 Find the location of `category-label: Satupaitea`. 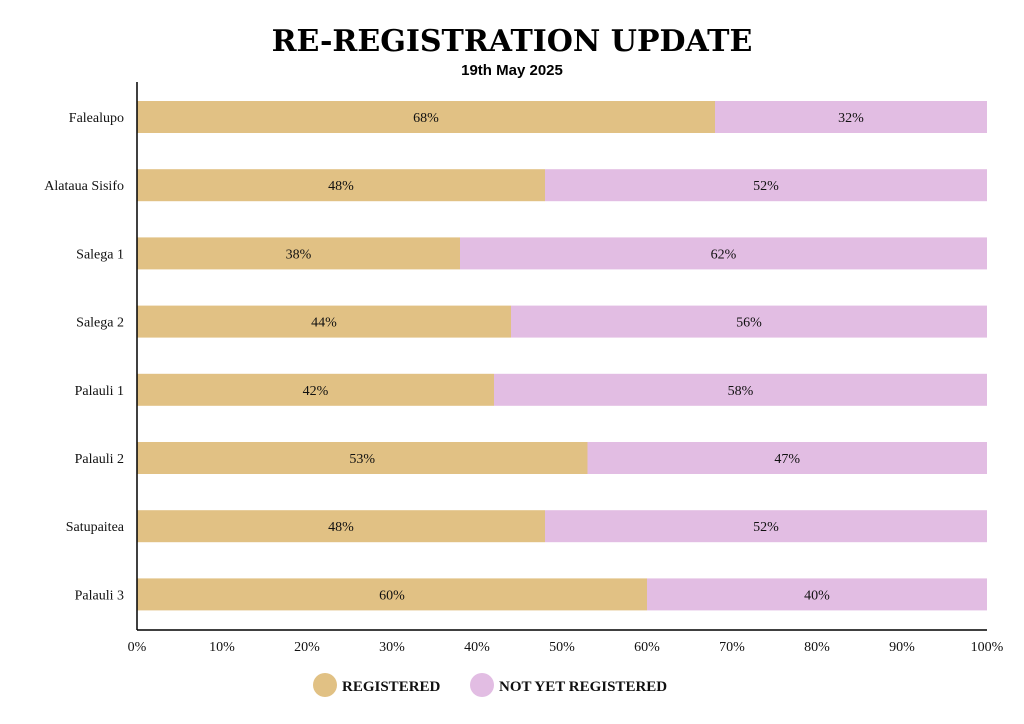

category-label: Satupaitea is located at coordinates (95, 527).